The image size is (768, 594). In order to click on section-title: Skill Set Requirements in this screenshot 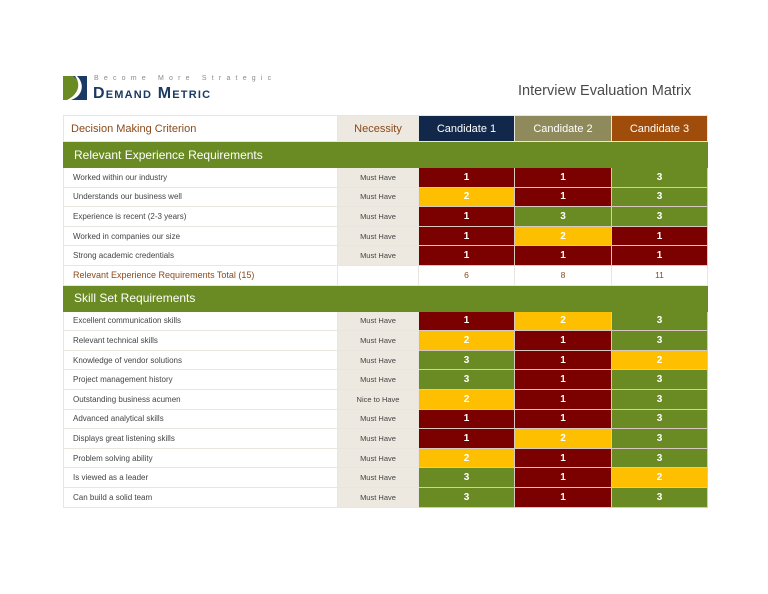, I will do `click(385, 298)`.